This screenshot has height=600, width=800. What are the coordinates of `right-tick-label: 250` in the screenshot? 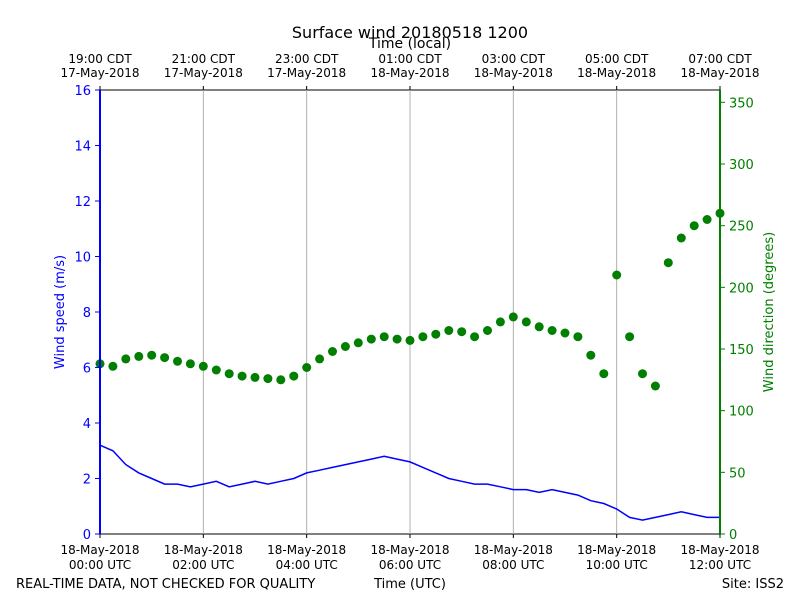 It's located at (741, 227).